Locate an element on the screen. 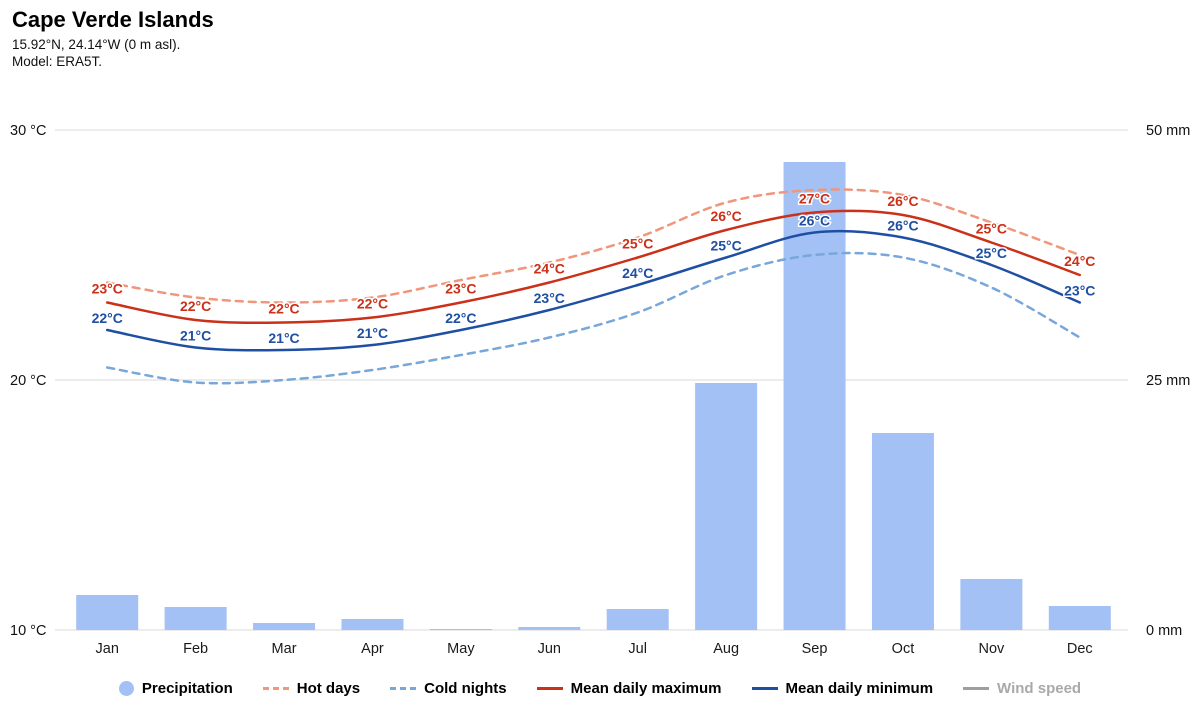 This screenshot has height=720, width=1200. right-axis-tick: 25 mm is located at coordinates (1168, 381).